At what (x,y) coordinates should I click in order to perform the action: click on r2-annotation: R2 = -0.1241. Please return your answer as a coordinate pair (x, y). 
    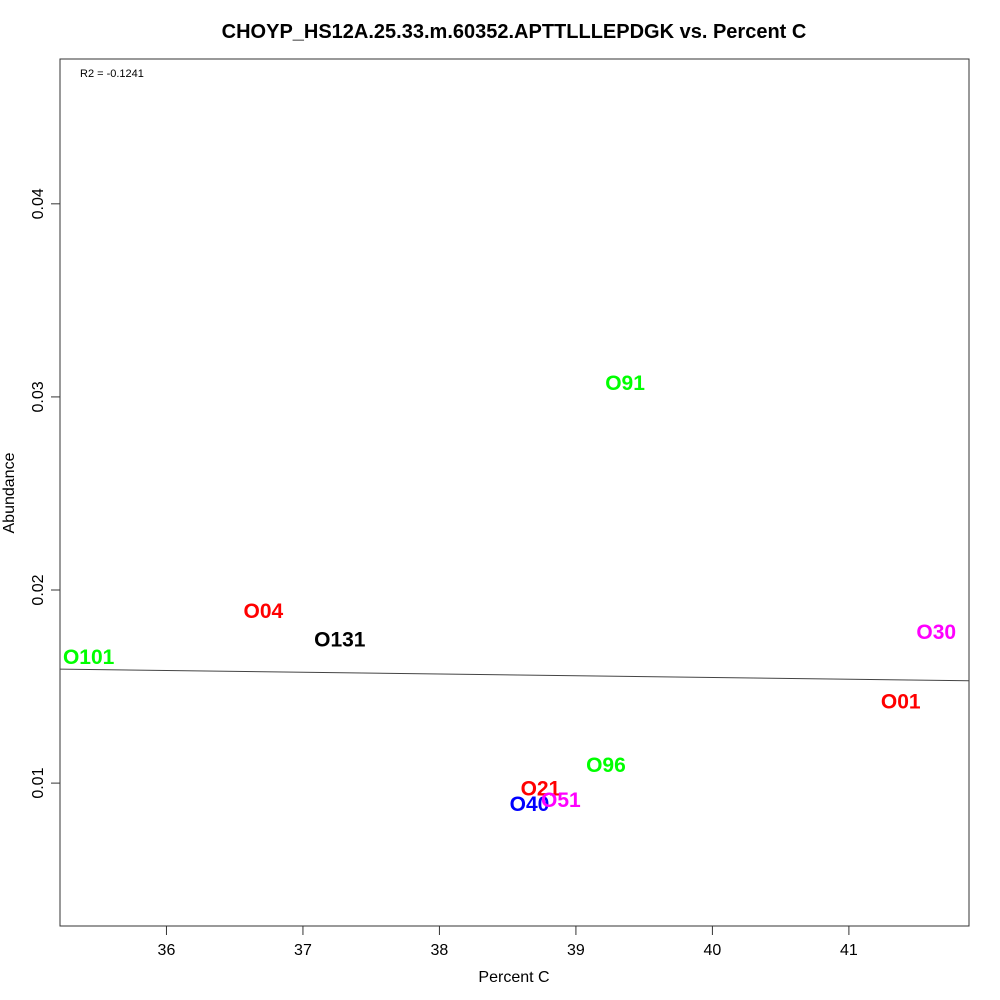
    Looking at the image, I should click on (112, 74).